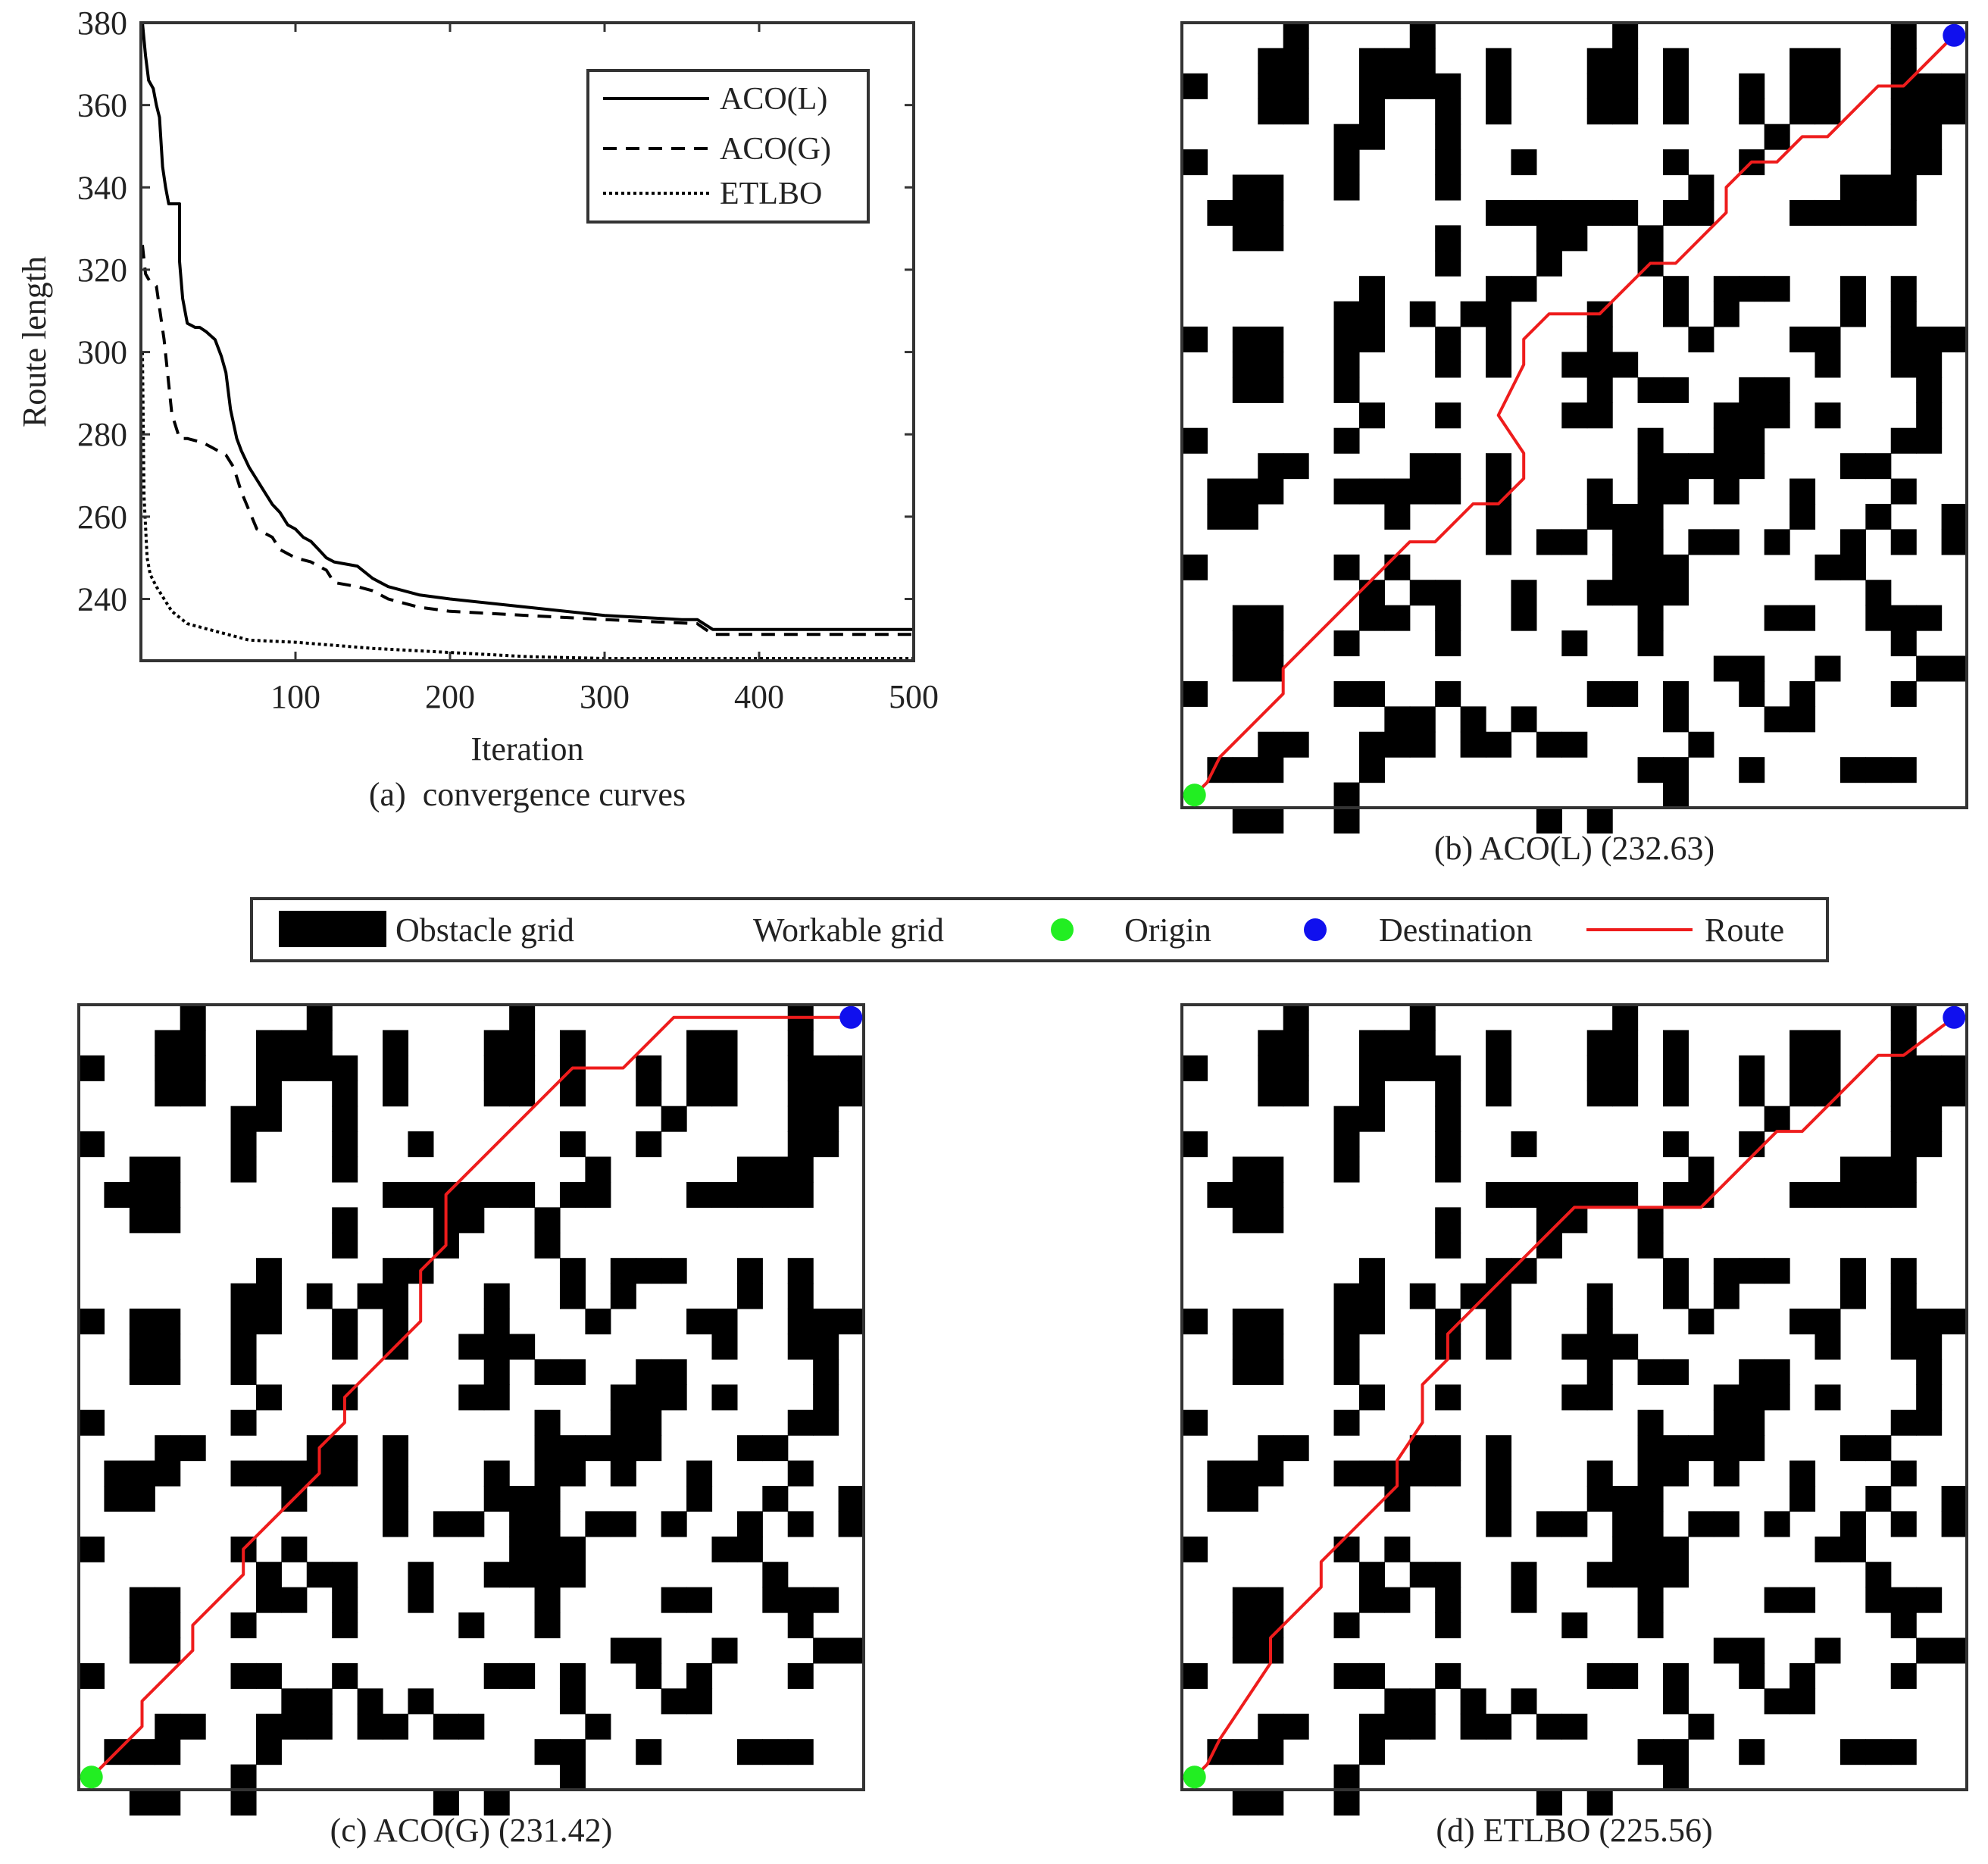 The image size is (1988, 1864). I want to click on destination-marker, so click(851, 1017).